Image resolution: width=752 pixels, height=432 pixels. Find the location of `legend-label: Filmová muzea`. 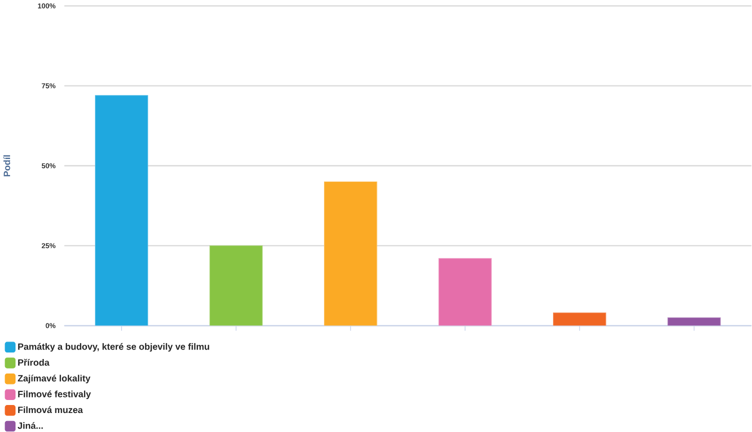

legend-label: Filmová muzea is located at coordinates (50, 409).